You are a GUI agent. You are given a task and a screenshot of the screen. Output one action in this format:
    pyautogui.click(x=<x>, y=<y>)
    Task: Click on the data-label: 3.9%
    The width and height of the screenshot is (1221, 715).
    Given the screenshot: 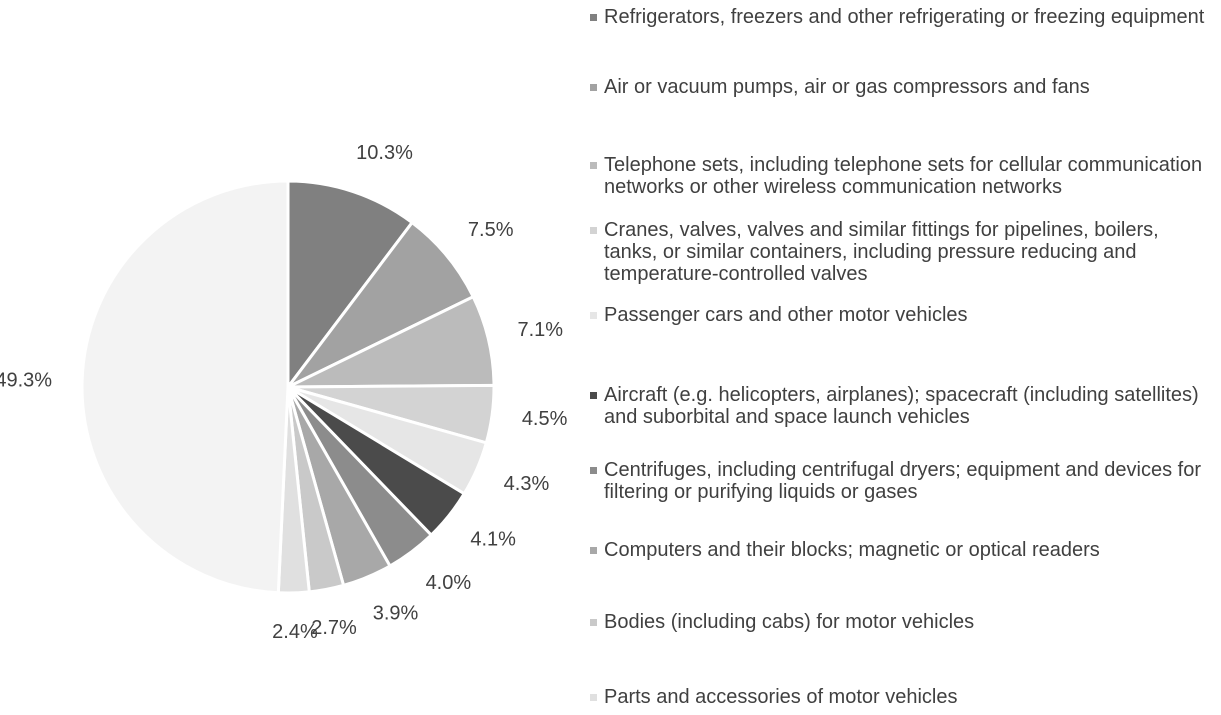 What is the action you would take?
    pyautogui.click(x=396, y=613)
    